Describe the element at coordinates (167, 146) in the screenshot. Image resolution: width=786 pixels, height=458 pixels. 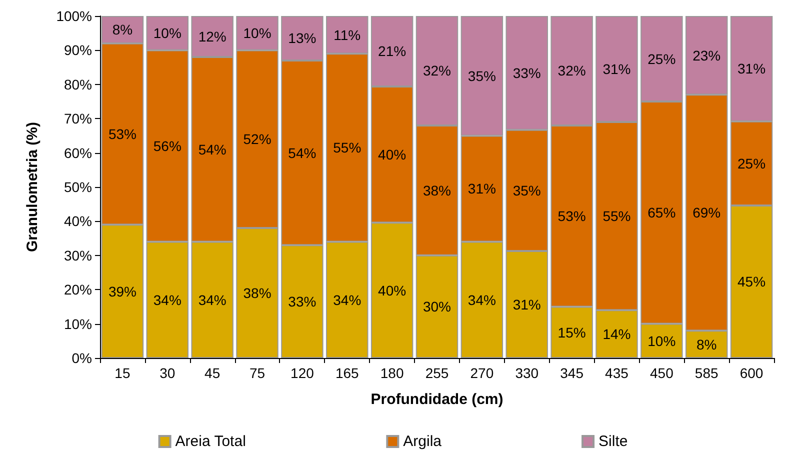
I see `data-label: 56%` at that location.